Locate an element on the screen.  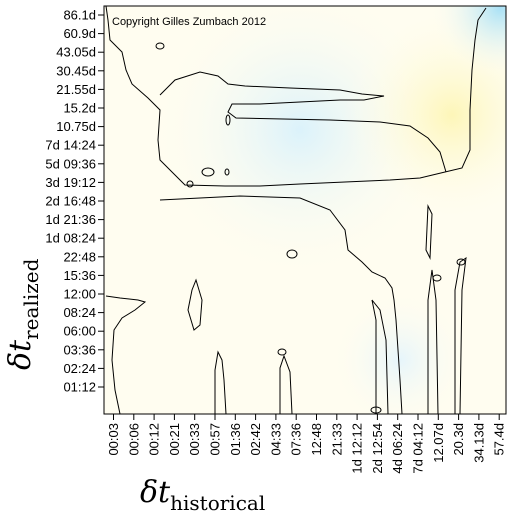
x-tick-label: 2d 12:54 is located at coordinates (377, 448).